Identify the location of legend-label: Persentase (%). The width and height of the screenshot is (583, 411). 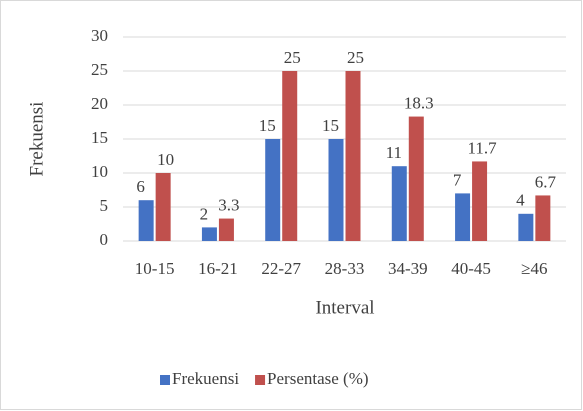
(318, 378).